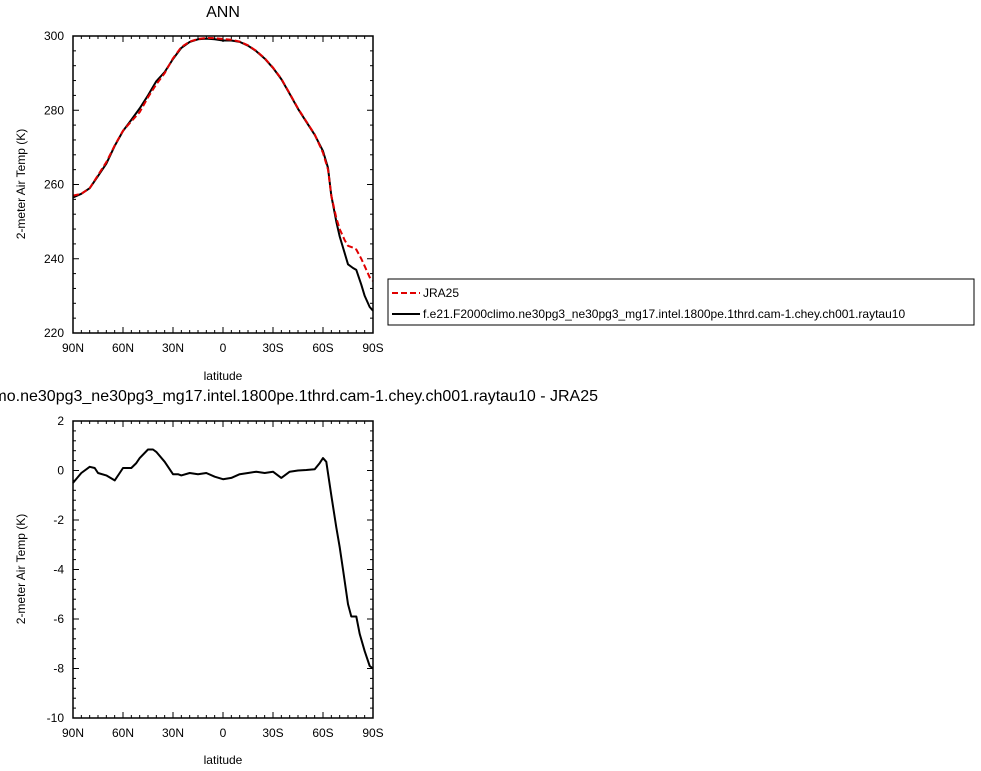 The image size is (981, 771). What do you see at coordinates (54, 259) in the screenshot?
I see `y-tick-label: 240` at bounding box center [54, 259].